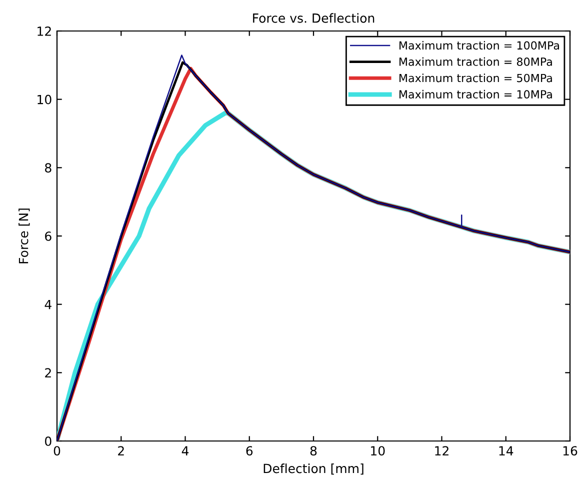 This screenshot has height=489, width=585. What do you see at coordinates (570, 451) in the screenshot?
I see `x-tick-label: 16` at bounding box center [570, 451].